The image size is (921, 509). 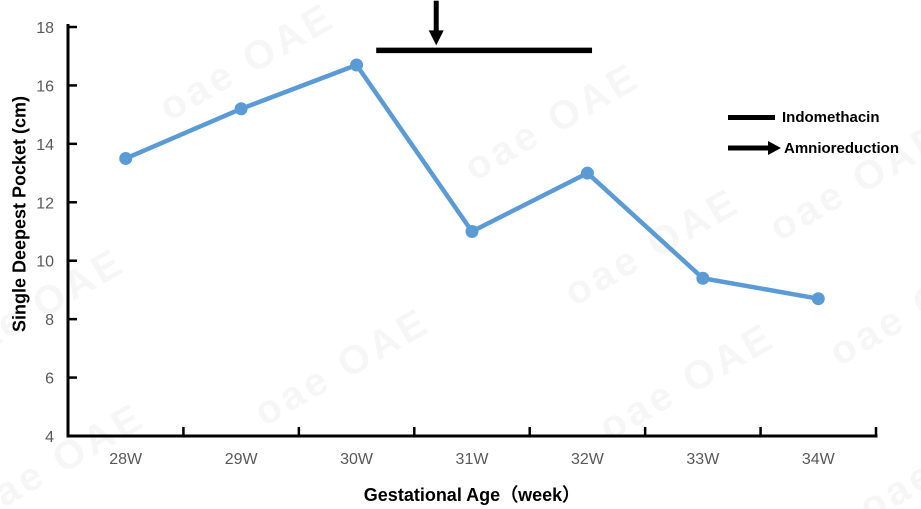 I want to click on y-tick-label: 18, so click(x=45, y=28).